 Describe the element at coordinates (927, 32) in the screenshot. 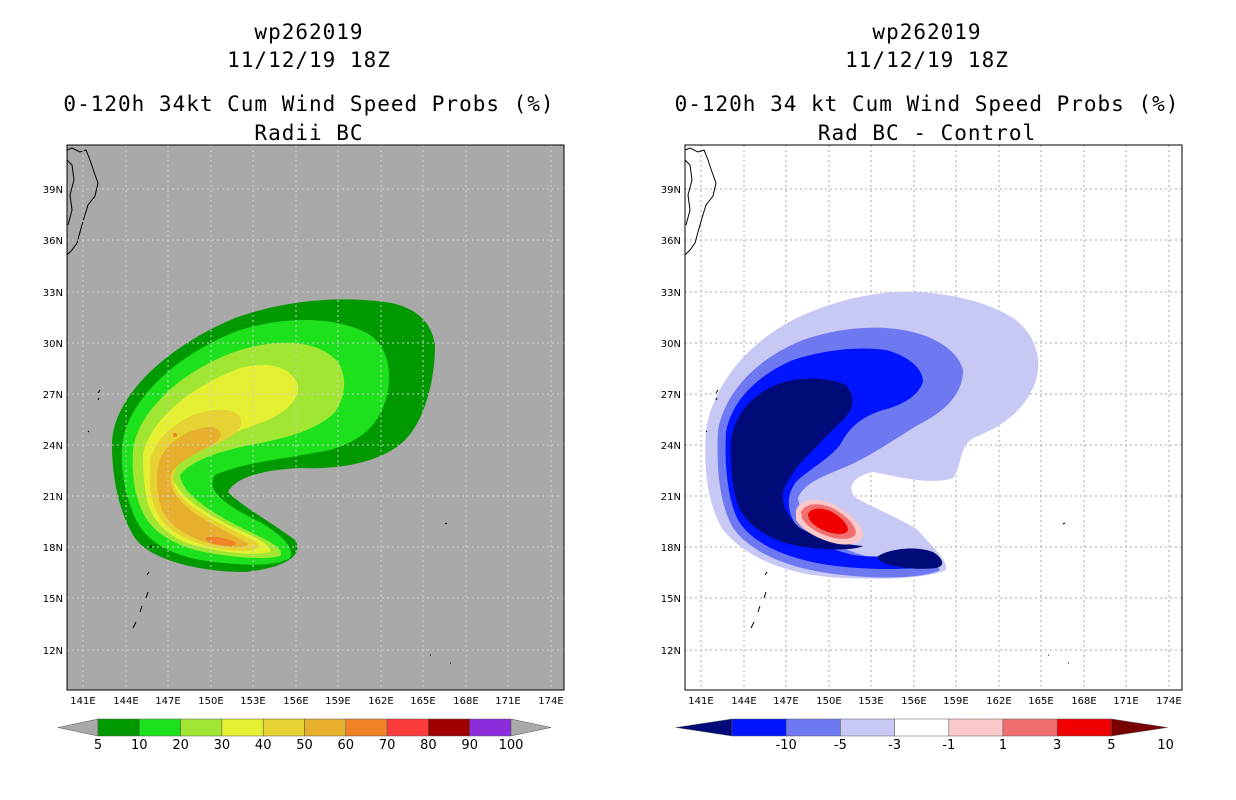

I see `right-title-storm-id: wp262019` at that location.